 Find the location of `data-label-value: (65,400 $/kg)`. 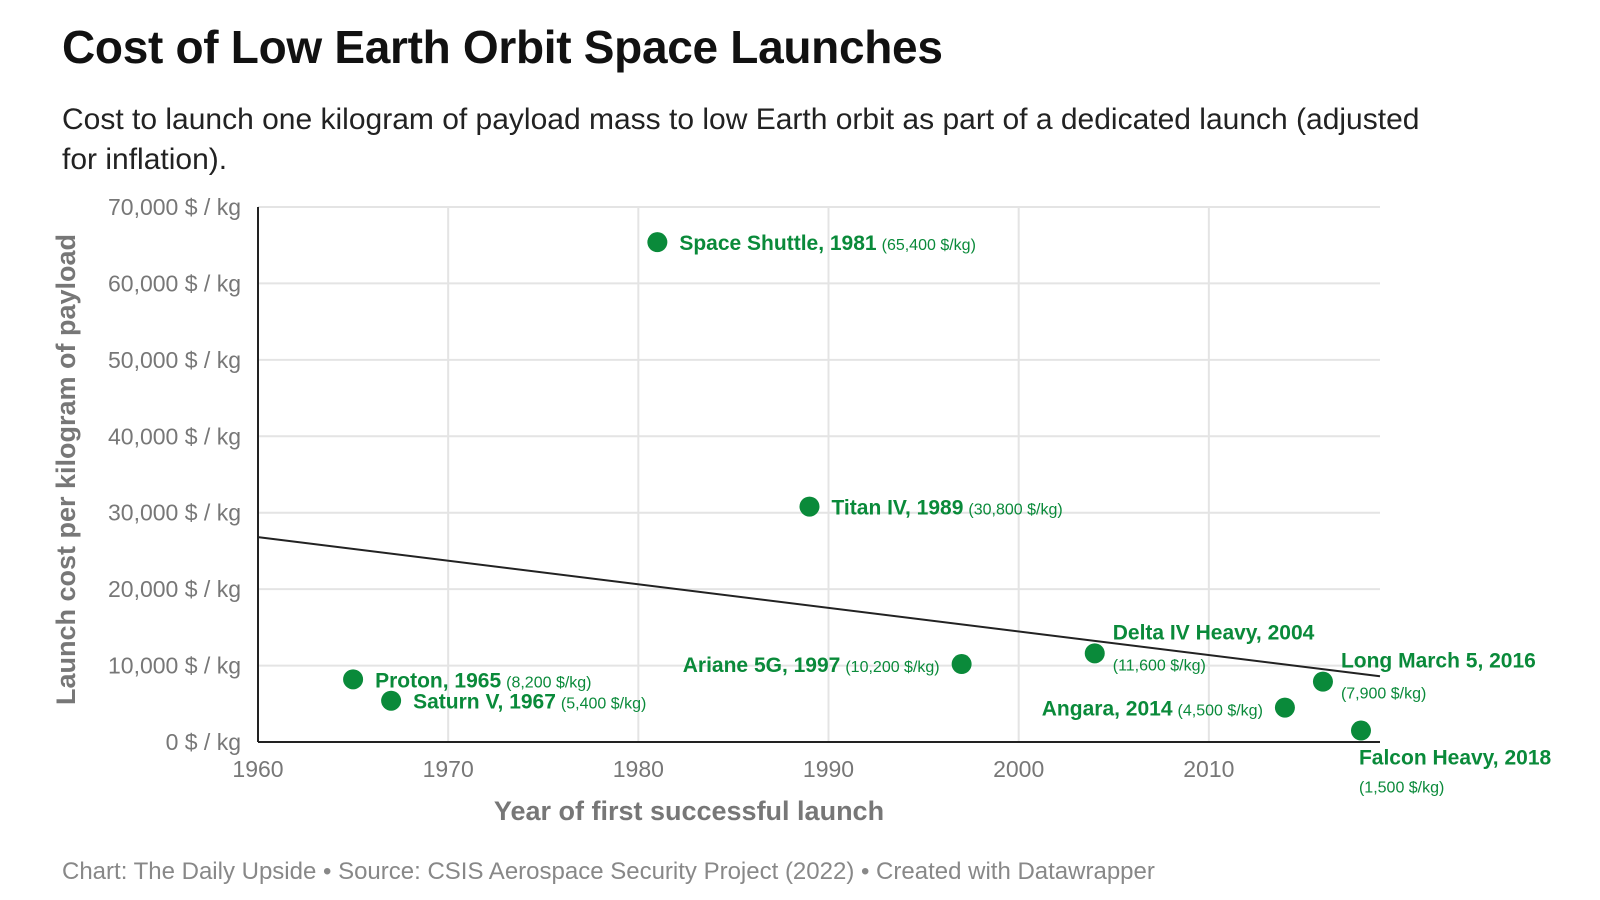

data-label-value: (65,400 $/kg) is located at coordinates (929, 245).